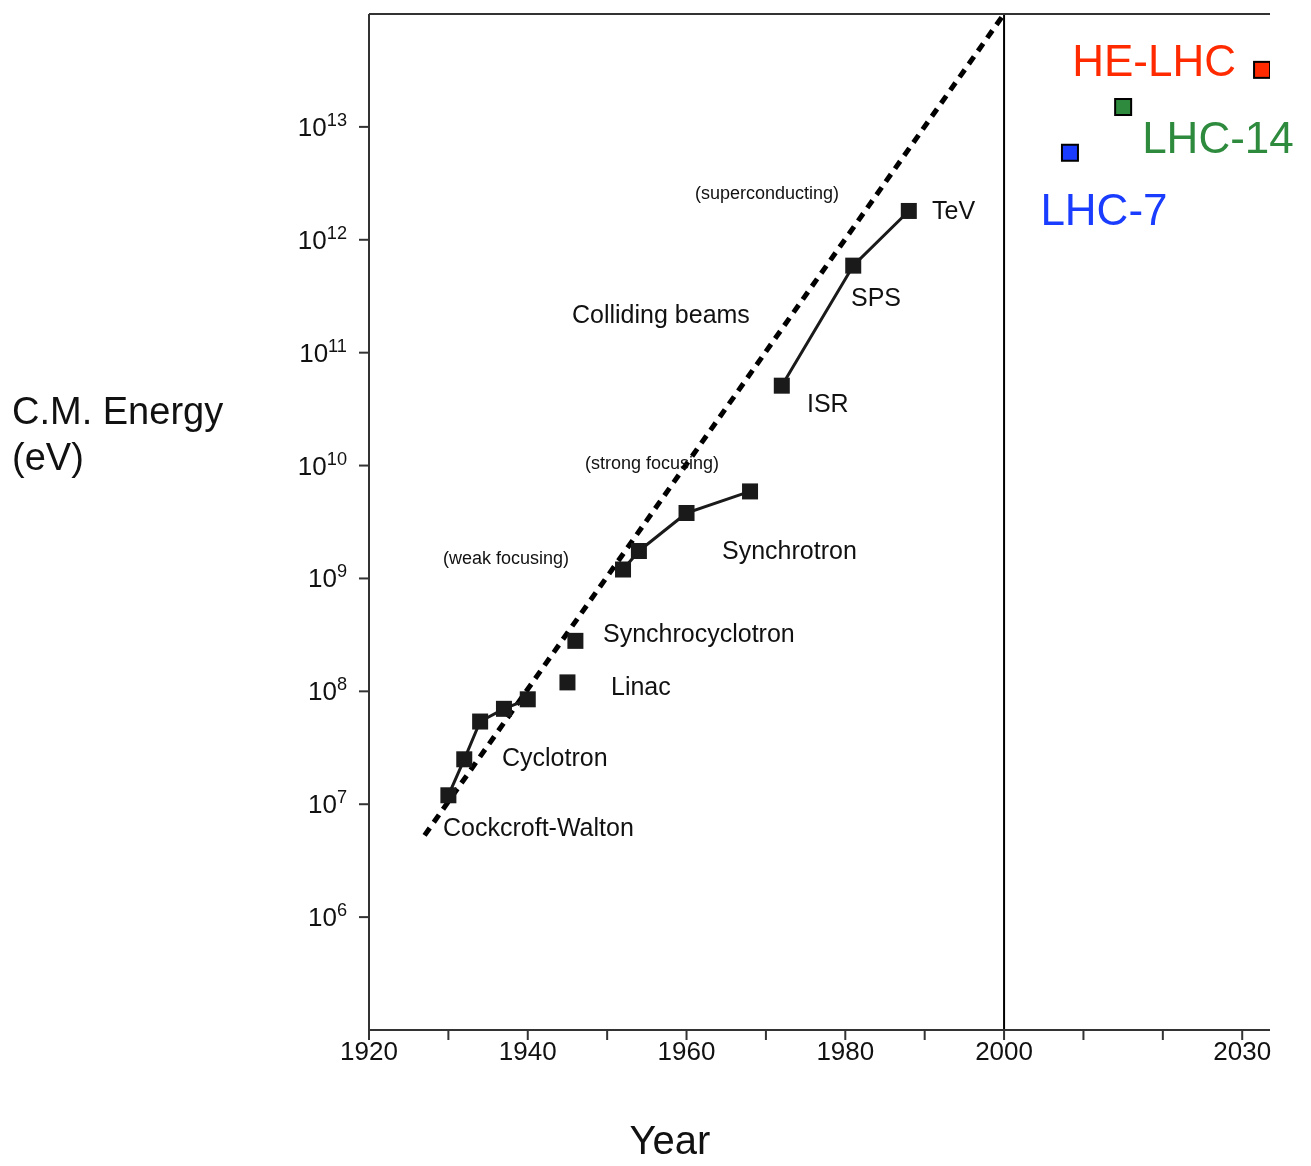  I want to click on y-tick-label: 10$^{8}$, so click(327, 690).